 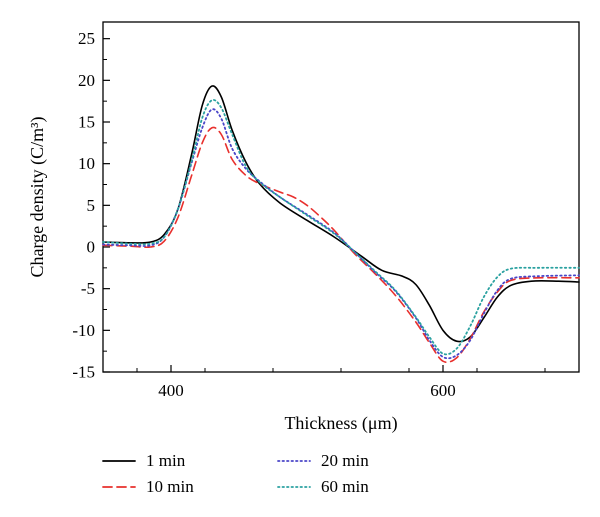 What do you see at coordinates (86, 38) in the screenshot?
I see `y-tick-label: 25` at bounding box center [86, 38].